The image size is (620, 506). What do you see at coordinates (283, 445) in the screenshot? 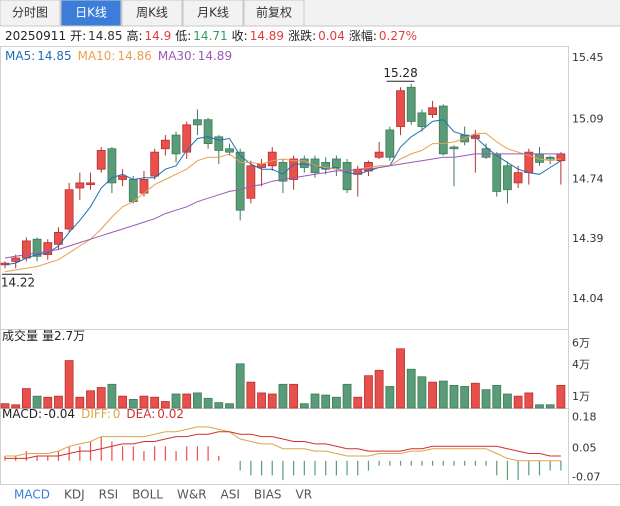
I see `macd-line` at bounding box center [283, 445].